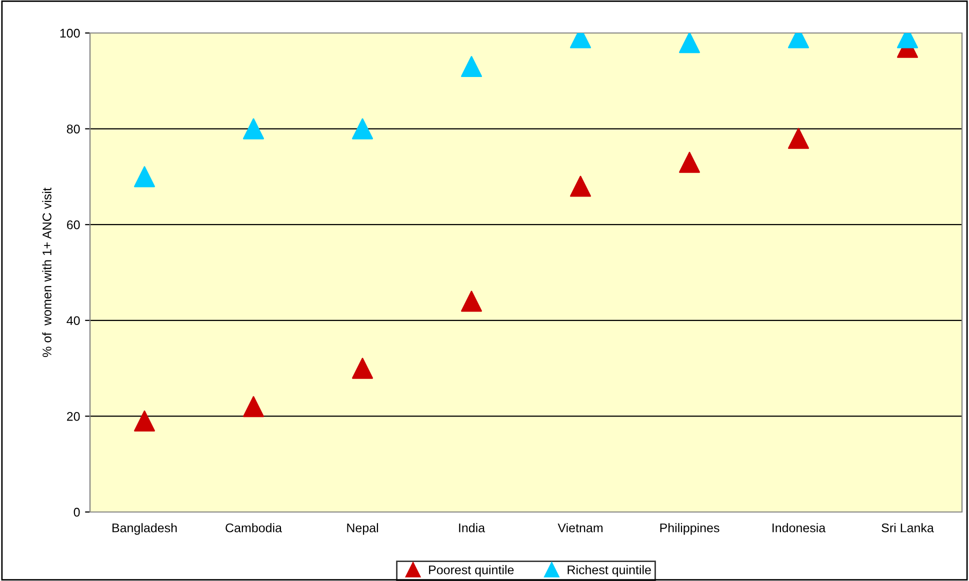 The height and width of the screenshot is (581, 969). What do you see at coordinates (73, 321) in the screenshot?
I see `y-tick-label: 40` at bounding box center [73, 321].